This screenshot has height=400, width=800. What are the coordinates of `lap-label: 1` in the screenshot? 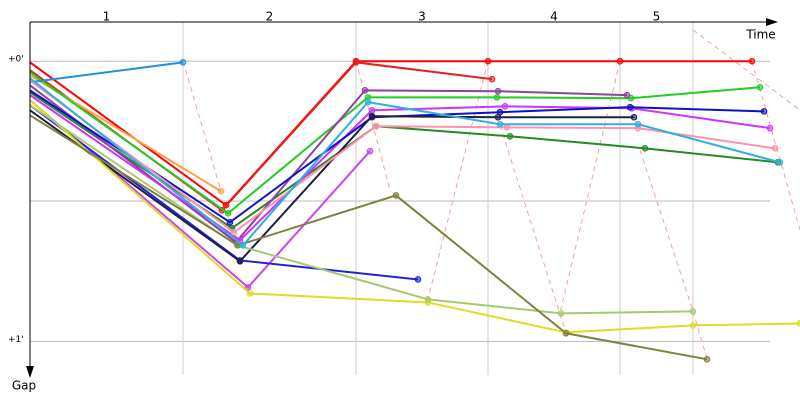 It's located at (107, 17).